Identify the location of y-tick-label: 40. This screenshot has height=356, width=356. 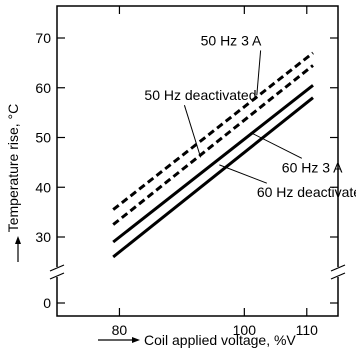
(43, 187).